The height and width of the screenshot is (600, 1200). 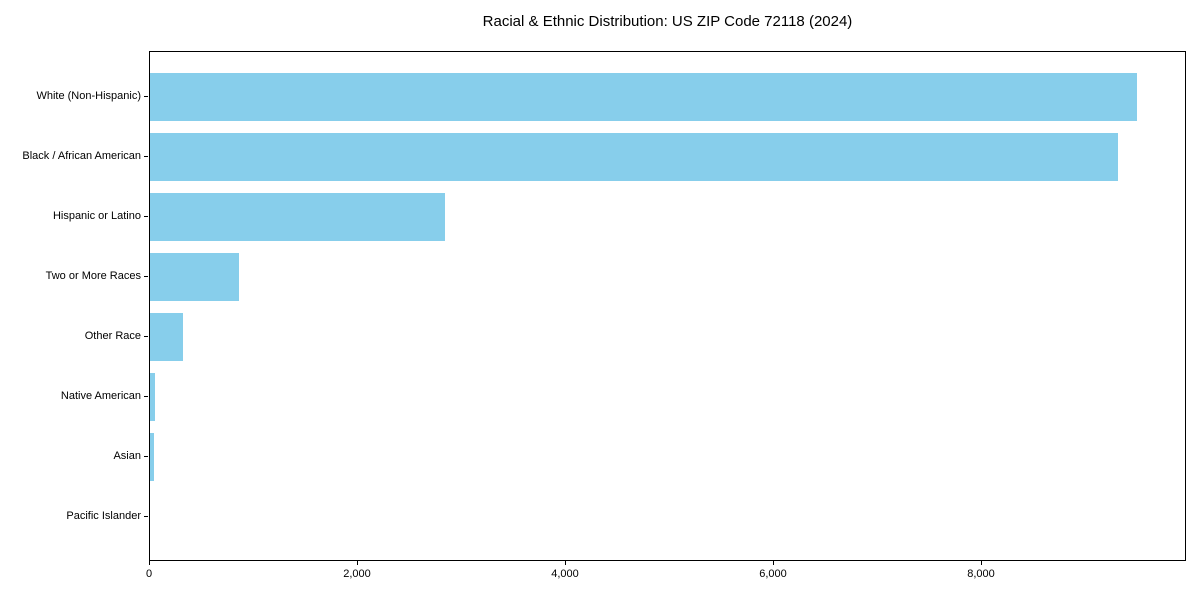 What do you see at coordinates (88, 96) in the screenshot?
I see `y-tick-label: White (Non-Hispanic)` at bounding box center [88, 96].